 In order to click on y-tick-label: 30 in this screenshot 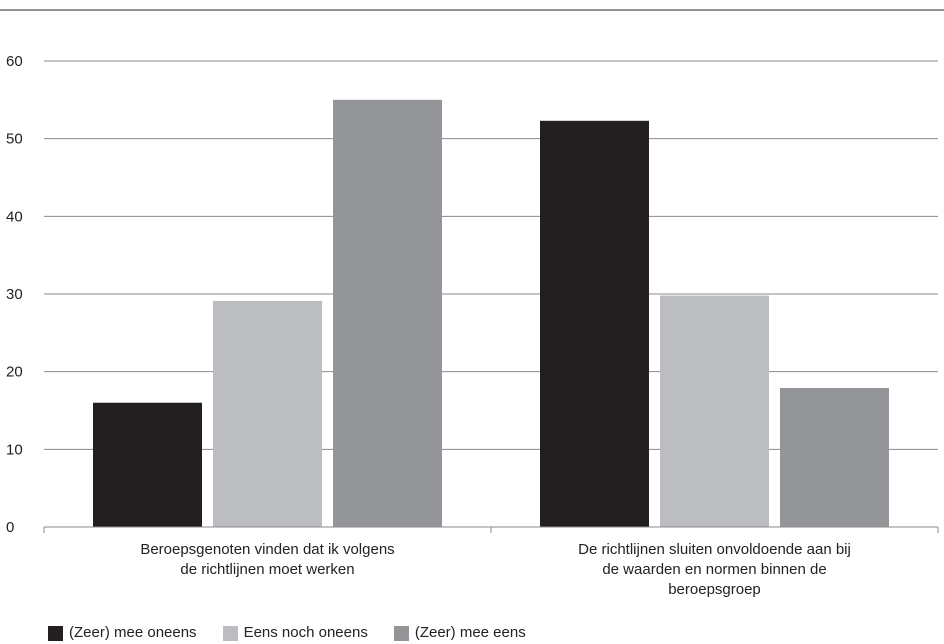, I will do `click(14, 294)`.